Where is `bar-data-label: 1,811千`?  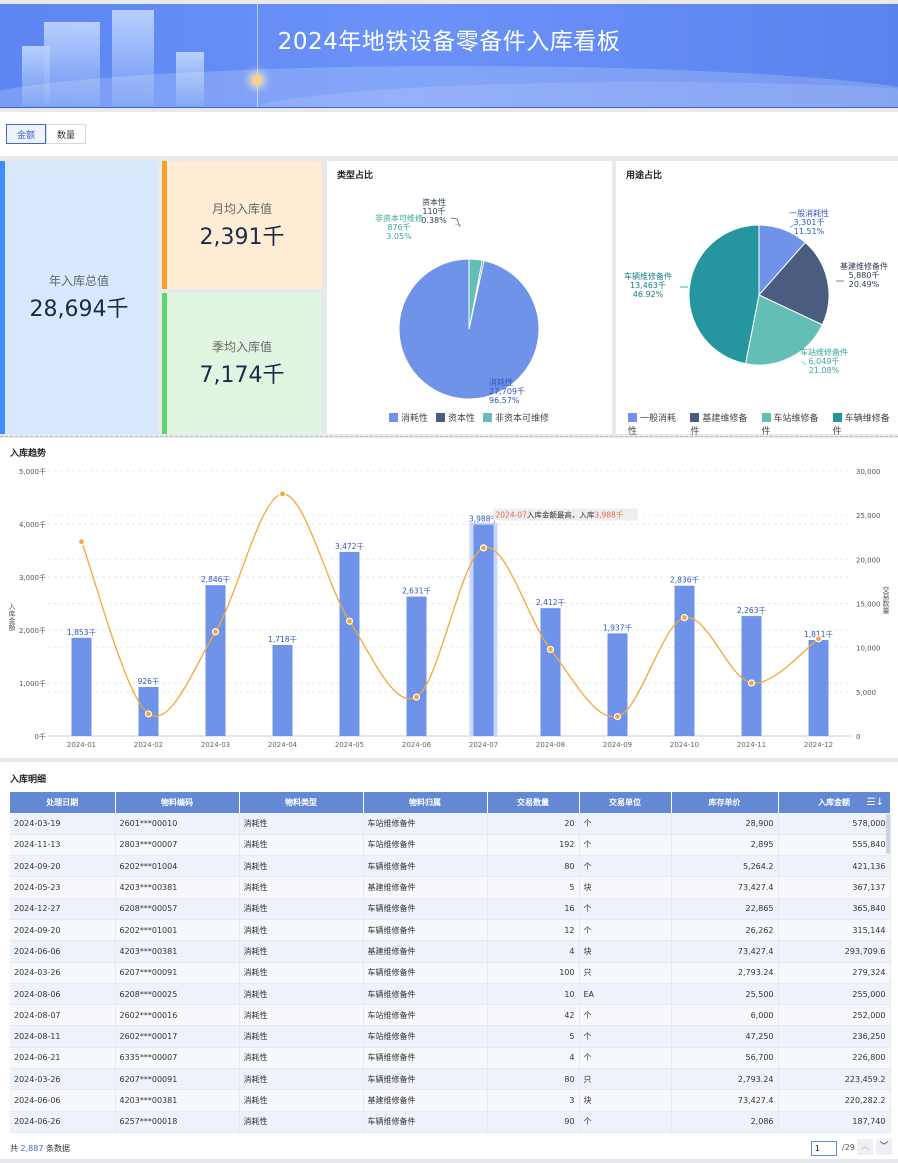 bar-data-label: 1,811千 is located at coordinates (818, 634).